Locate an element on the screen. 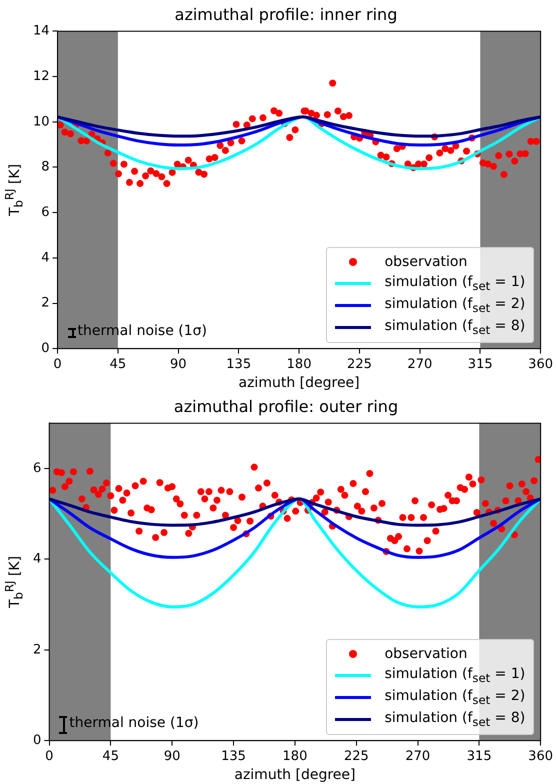  y-tick-label: 14 is located at coordinates (41, 31).